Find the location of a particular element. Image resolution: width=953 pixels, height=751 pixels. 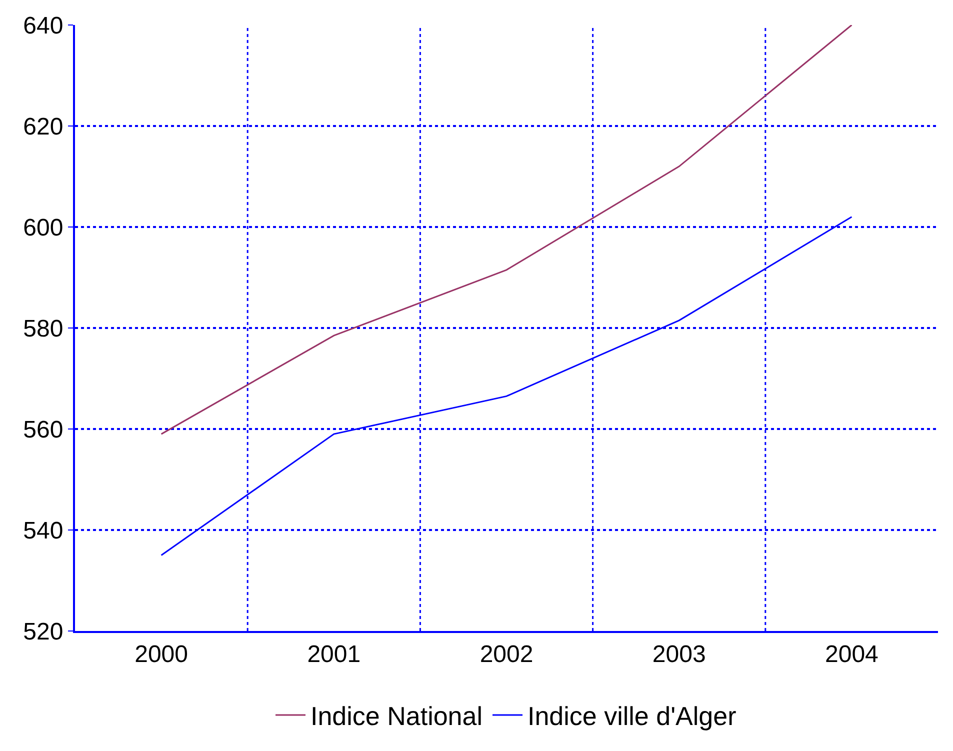

y-tick-label: 580 is located at coordinates (43, 328).